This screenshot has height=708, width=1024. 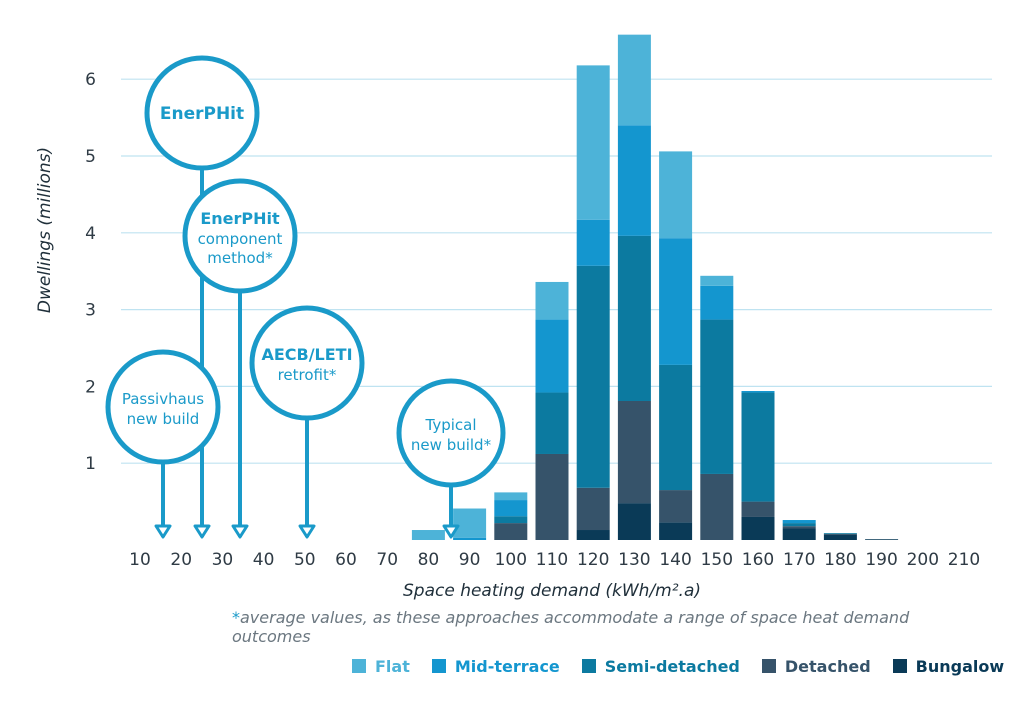 I want to click on x-tick-label: 140, so click(x=675, y=560).